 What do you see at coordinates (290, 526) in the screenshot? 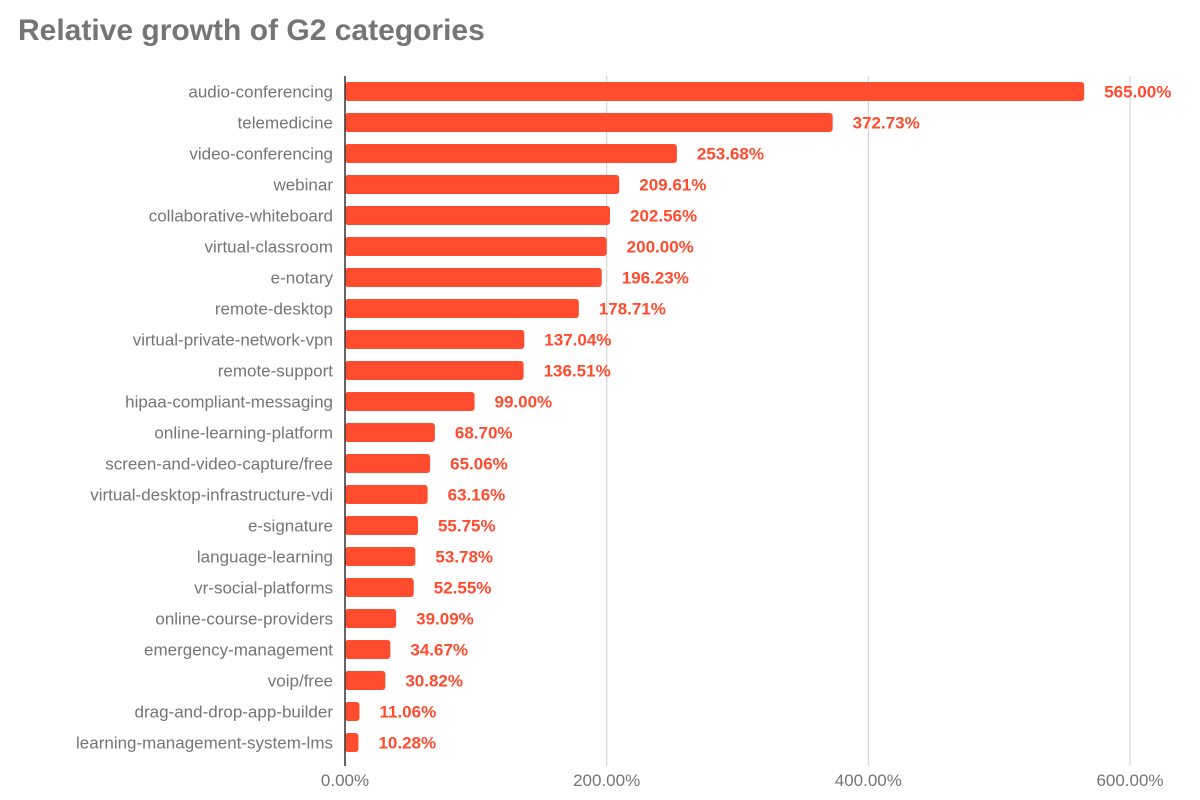
I see `category-label: e-signature` at bounding box center [290, 526].